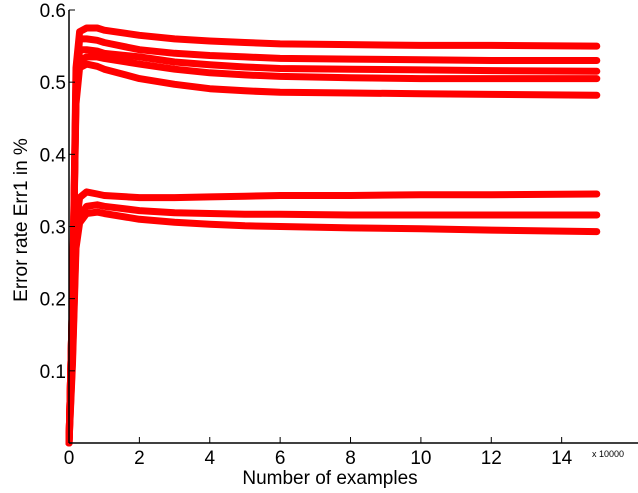 Image resolution: width=638 pixels, height=493 pixels. Describe the element at coordinates (329, 478) in the screenshot. I see `x-axis-title: Number of examples` at that location.